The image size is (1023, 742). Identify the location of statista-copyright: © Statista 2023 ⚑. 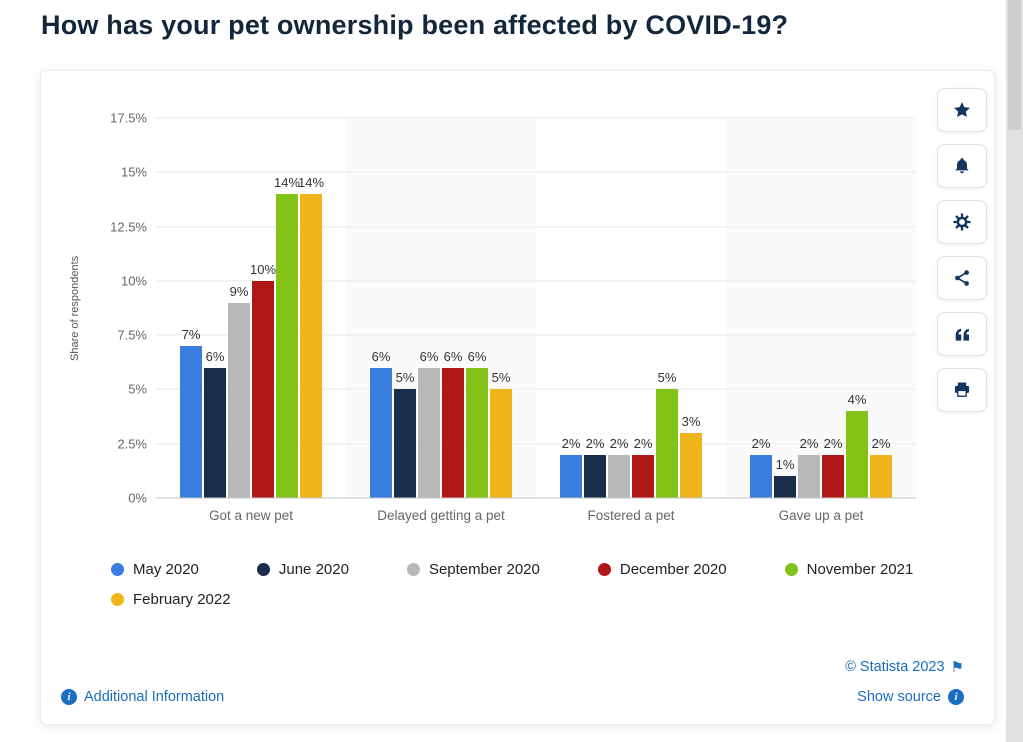
(904, 667).